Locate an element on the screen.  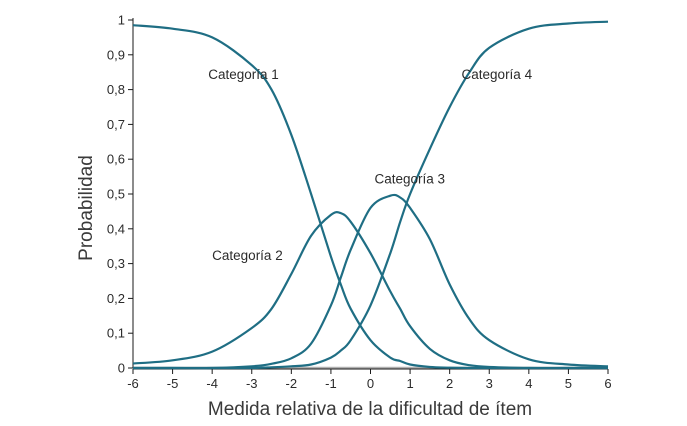
x-tick-label: 0 is located at coordinates (370, 383).